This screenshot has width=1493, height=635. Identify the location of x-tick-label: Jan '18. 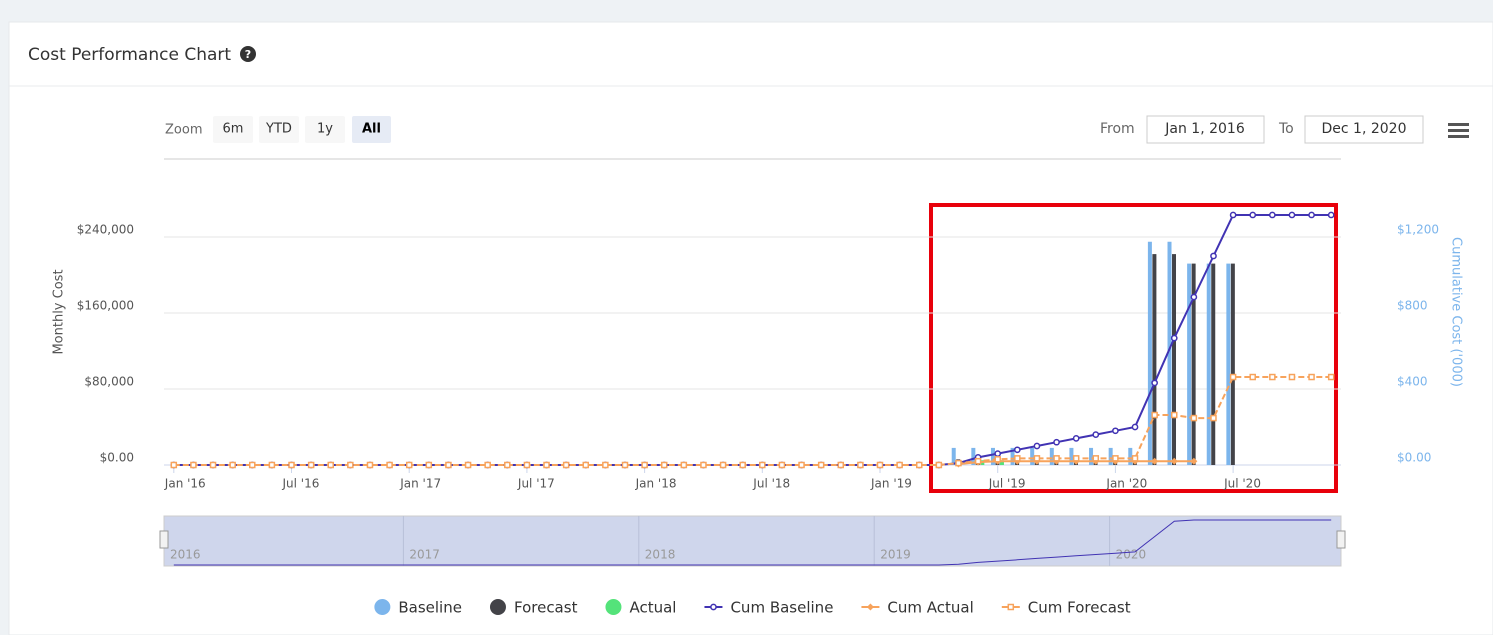
(656, 484).